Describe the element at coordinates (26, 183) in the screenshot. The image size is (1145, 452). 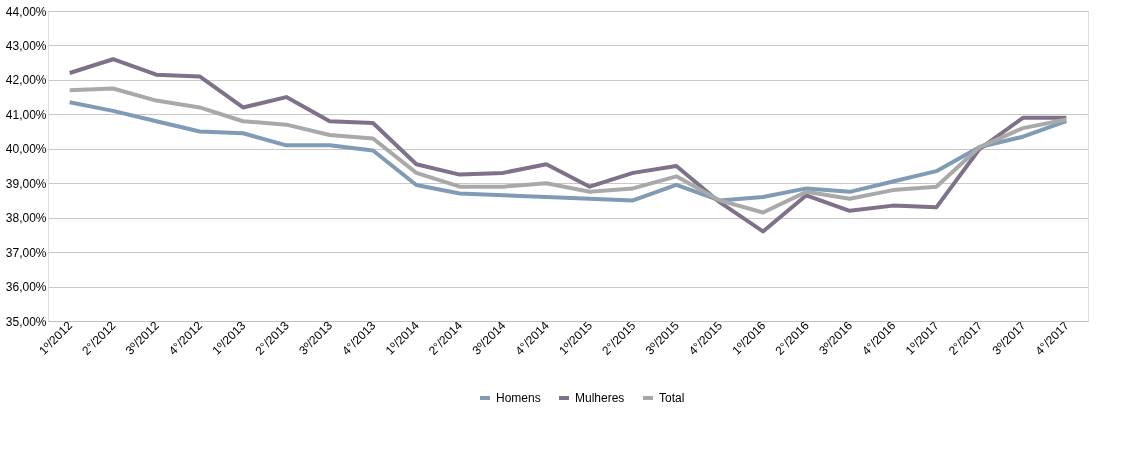
I see `y-tick-label: 39,00%` at that location.